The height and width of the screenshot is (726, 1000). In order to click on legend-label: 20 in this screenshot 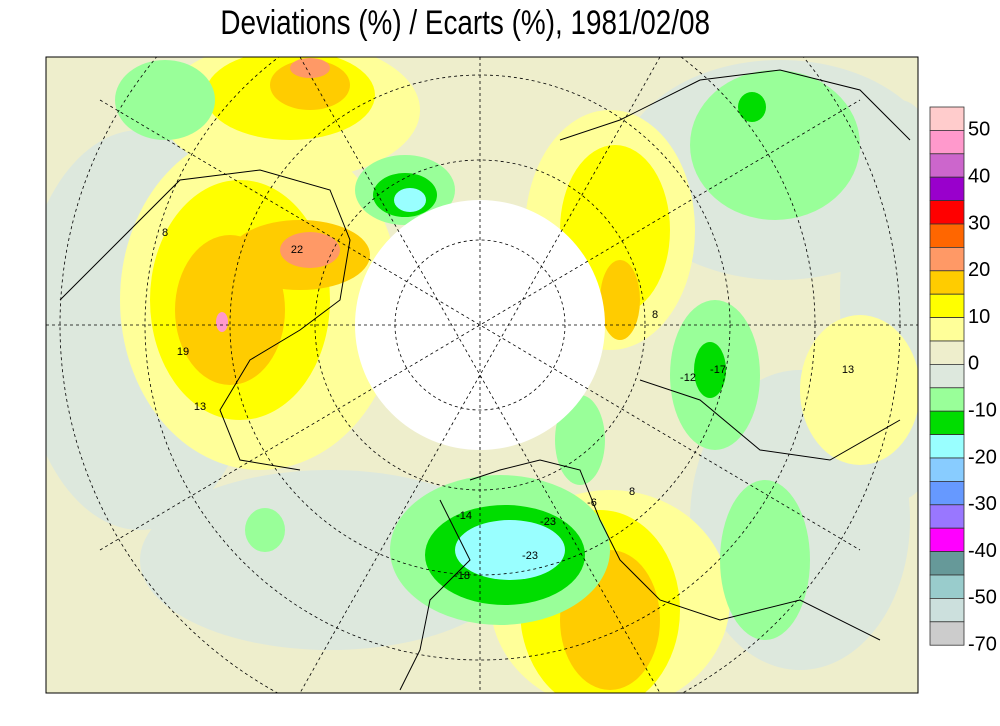, I will do `click(979, 270)`.